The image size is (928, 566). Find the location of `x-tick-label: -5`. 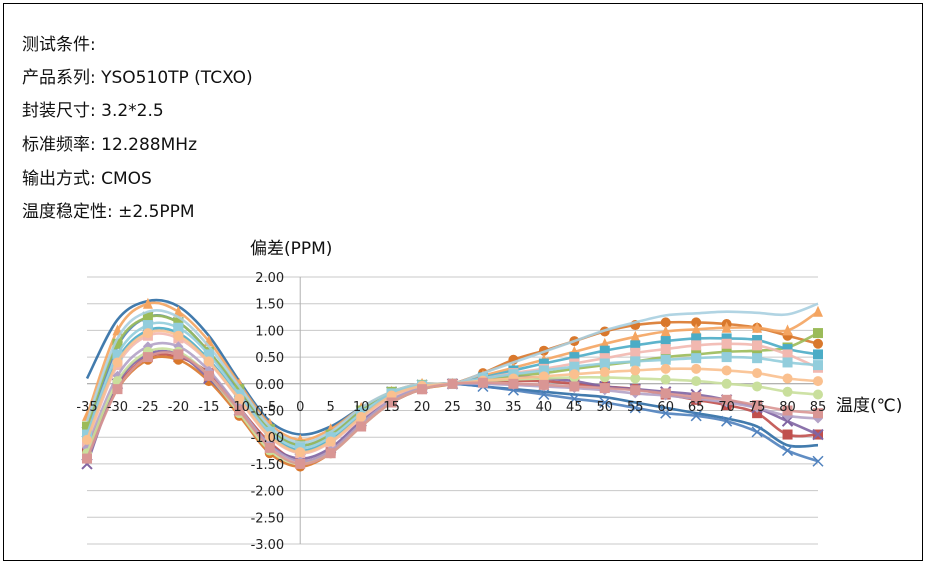

x-tick-label: -5 is located at coordinates (269, 407).